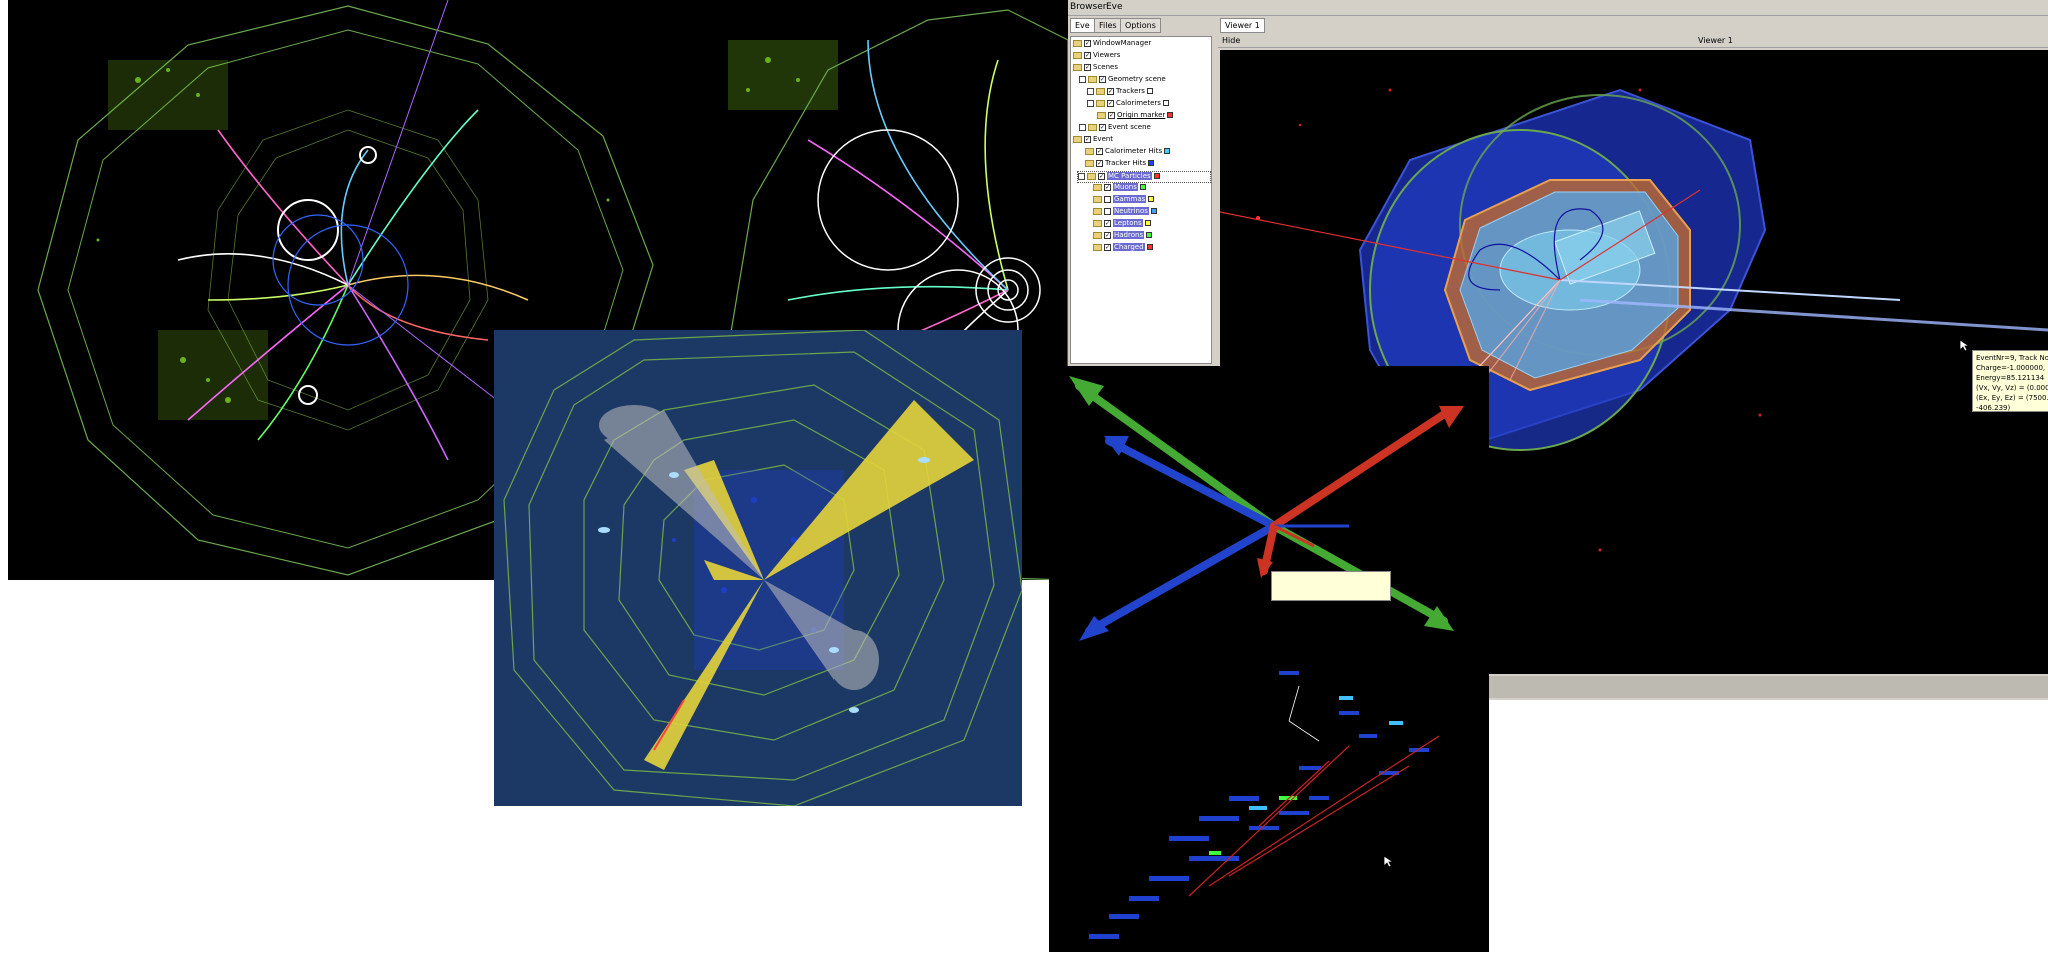 The height and width of the screenshot is (954, 2048). What do you see at coordinates (1331, 586) in the screenshot?
I see `axes-track-tooltip` at bounding box center [1331, 586].